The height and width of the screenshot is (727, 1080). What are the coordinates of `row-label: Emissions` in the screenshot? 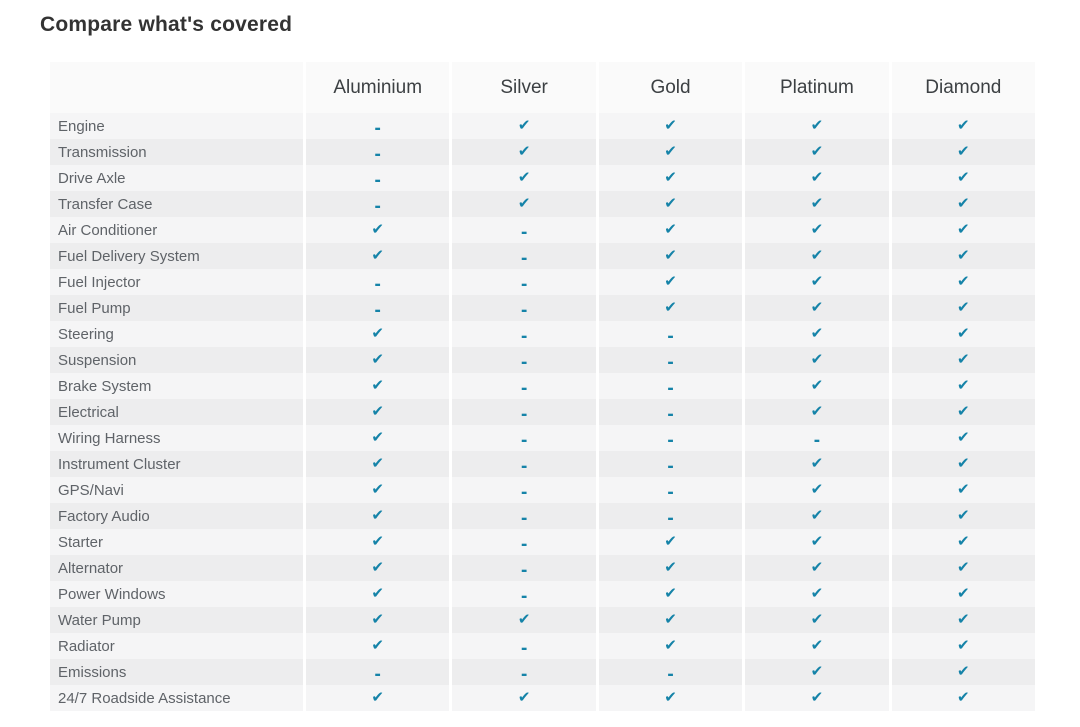 It's located at (176, 672).